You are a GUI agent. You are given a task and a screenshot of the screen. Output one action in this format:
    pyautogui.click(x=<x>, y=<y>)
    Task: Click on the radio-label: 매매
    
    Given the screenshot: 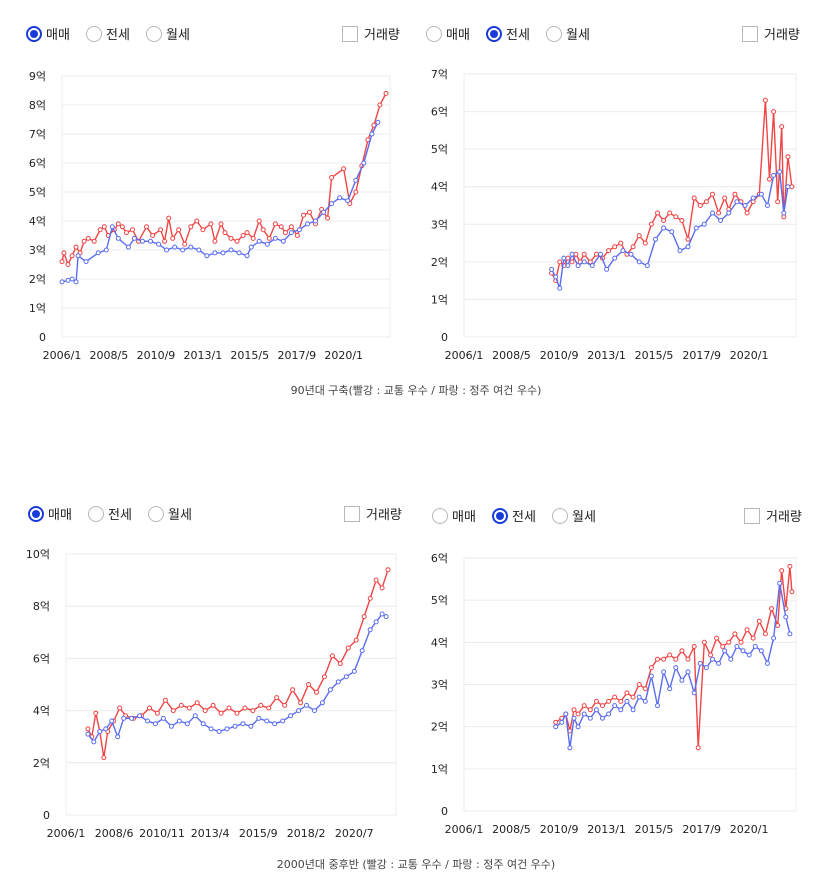 What is the action you would take?
    pyautogui.click(x=60, y=515)
    